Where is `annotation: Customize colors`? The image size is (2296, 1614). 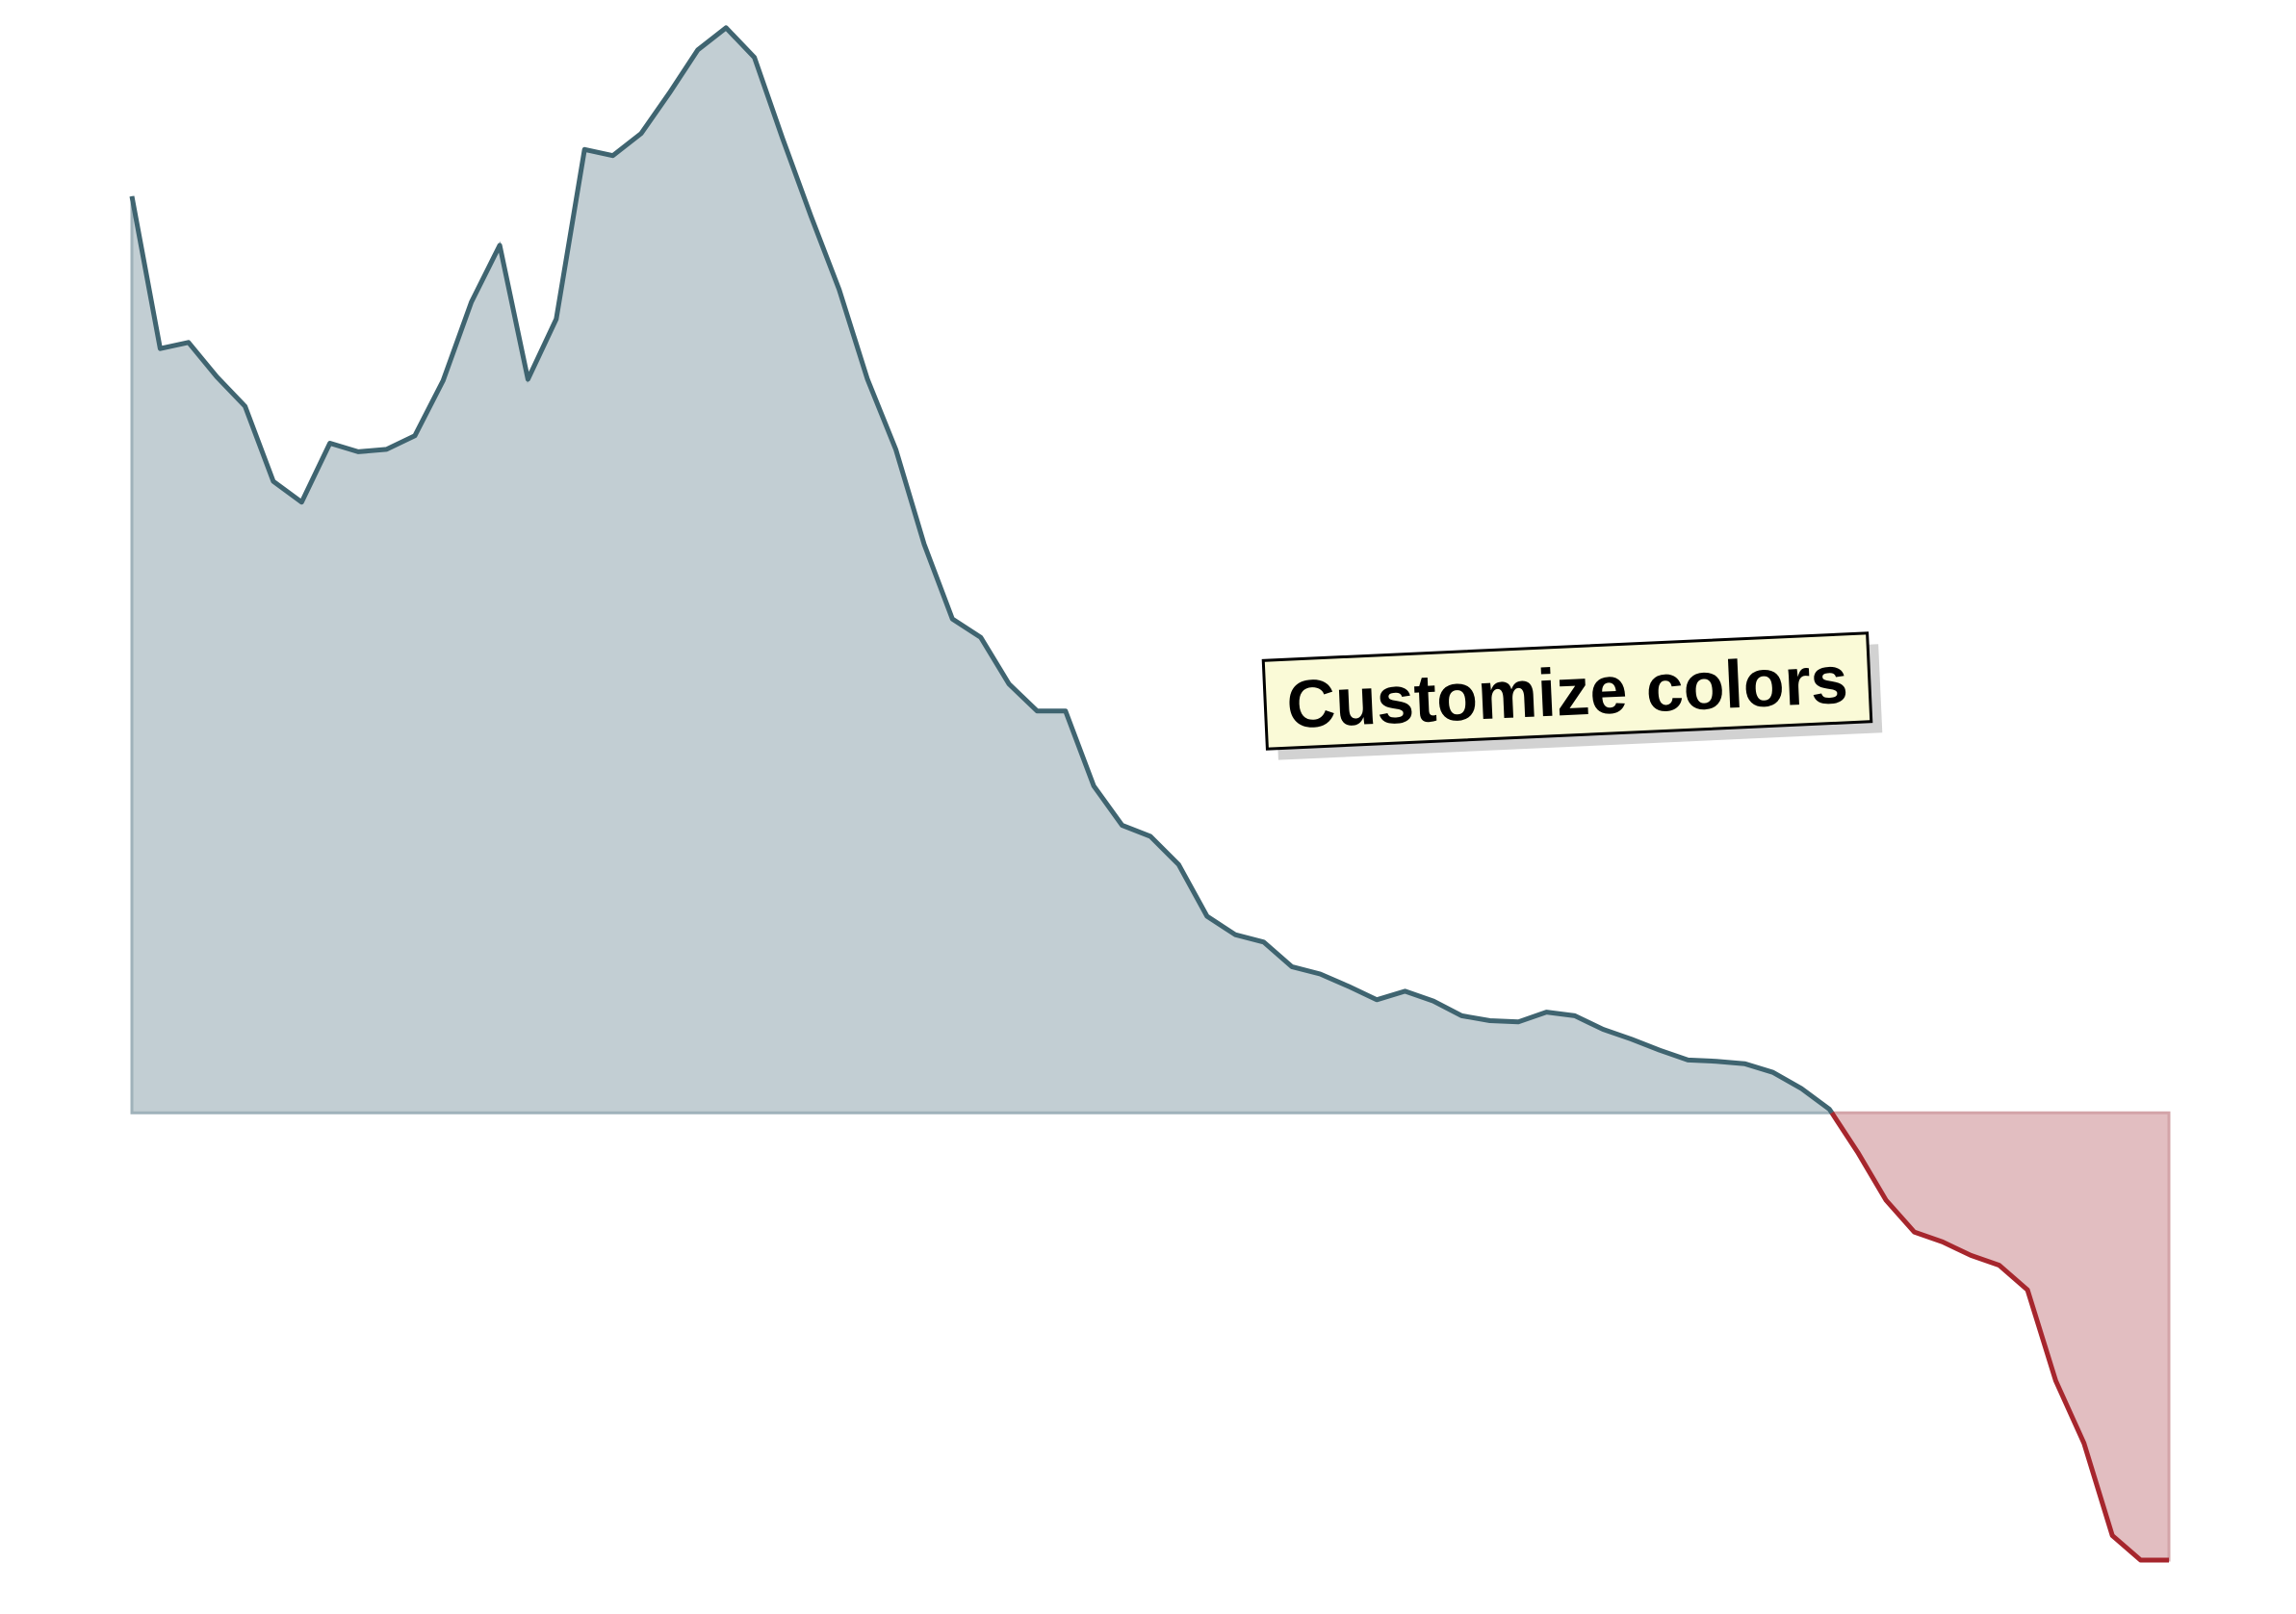
annotation: Customize colors is located at coordinates (1572, 695).